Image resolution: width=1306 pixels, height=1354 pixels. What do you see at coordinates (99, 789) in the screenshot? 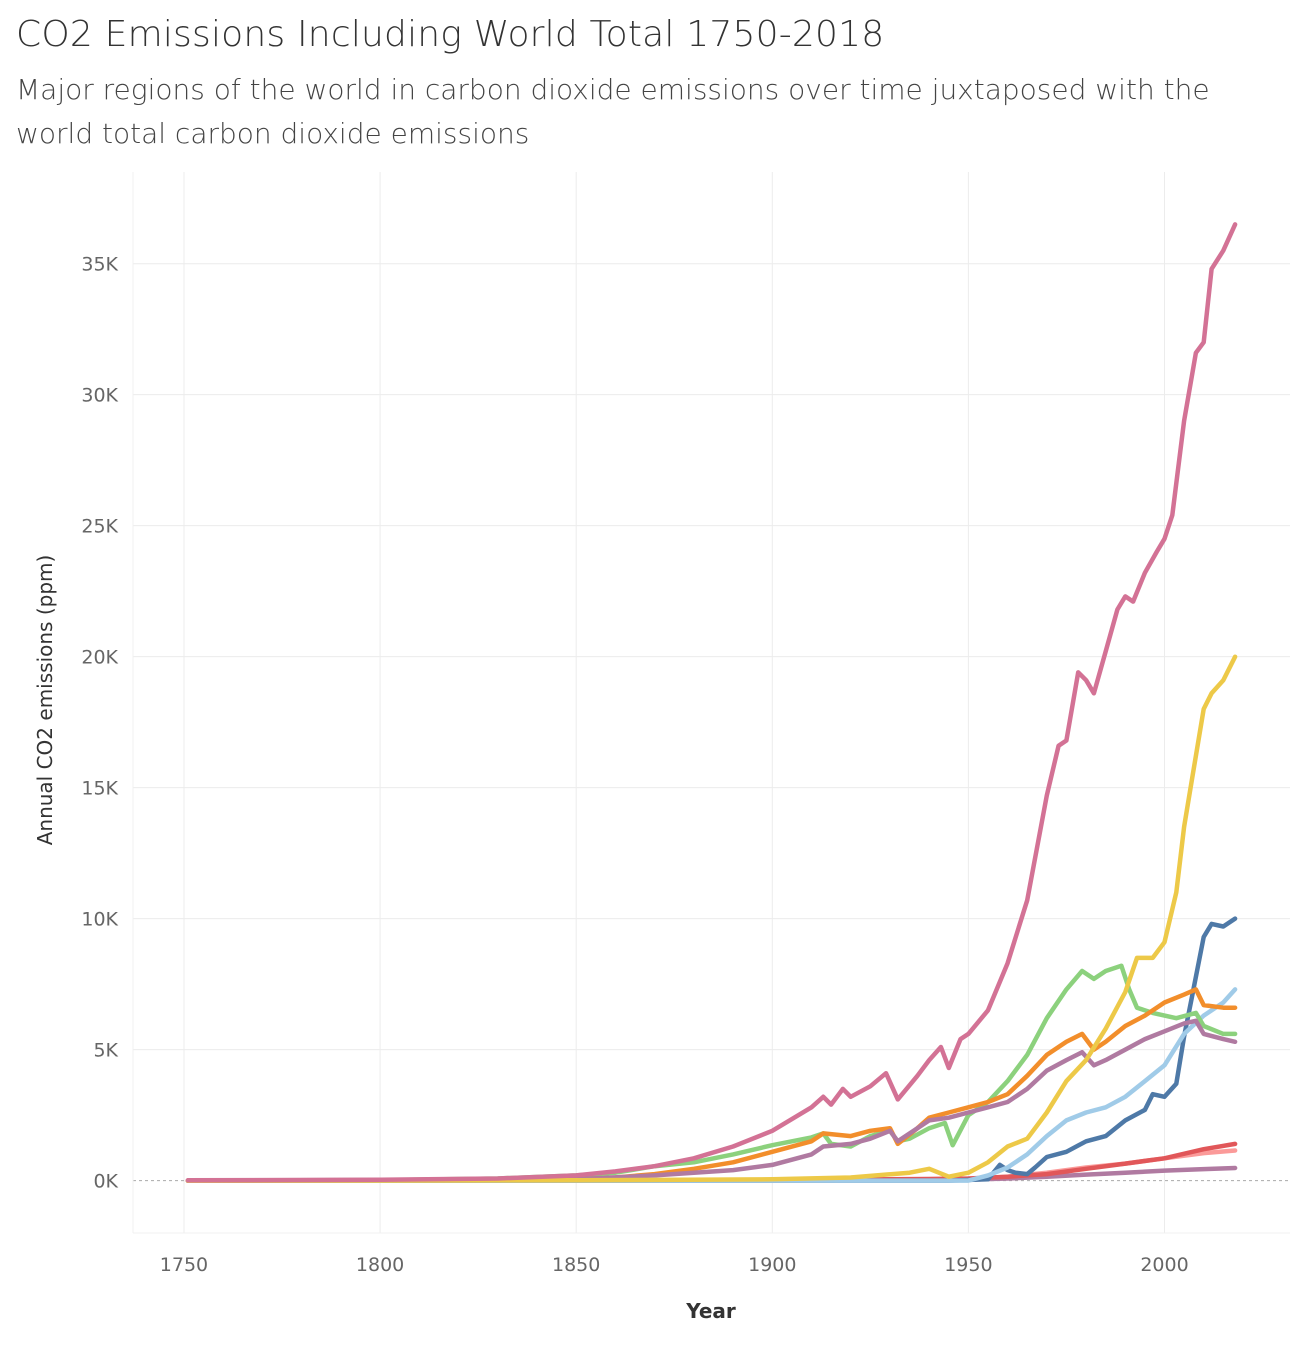
I see `y-tick-label: 15K` at bounding box center [99, 789].